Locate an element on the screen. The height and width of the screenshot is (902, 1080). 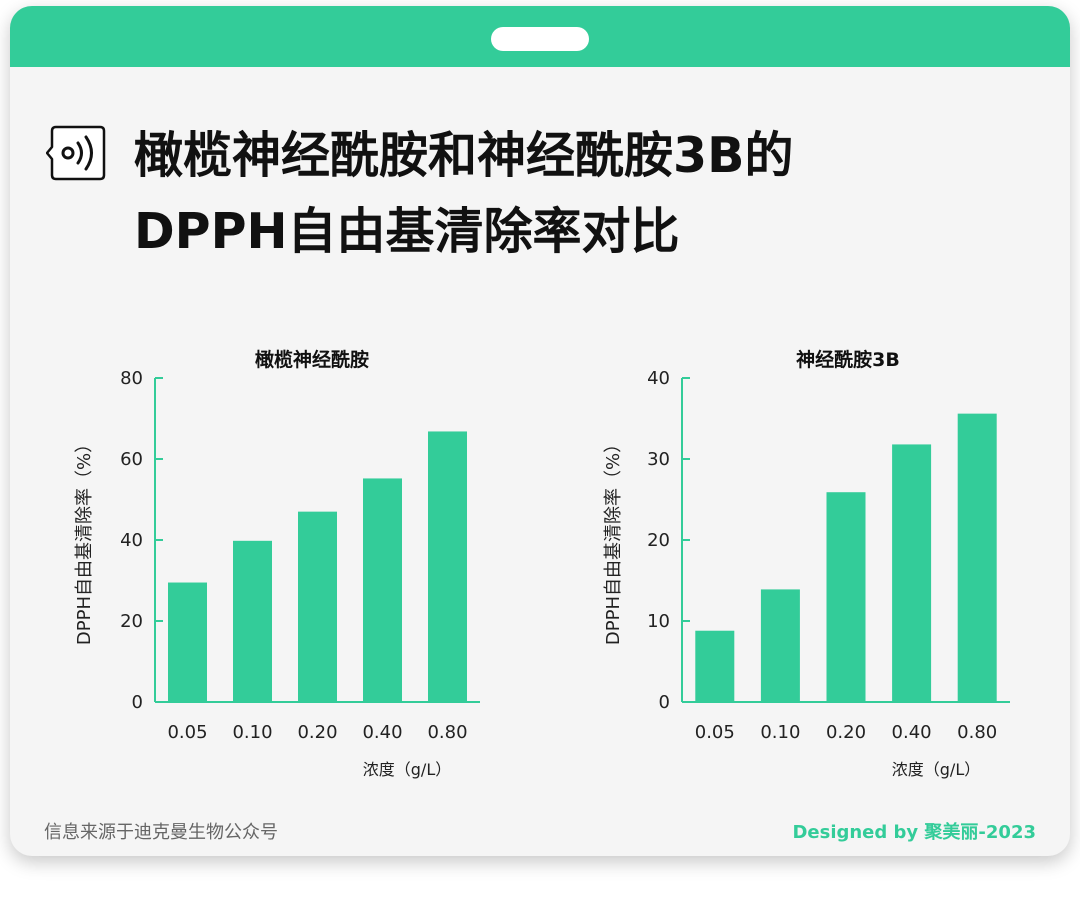
c1-y-tick-label: 40 is located at coordinates (658, 378).